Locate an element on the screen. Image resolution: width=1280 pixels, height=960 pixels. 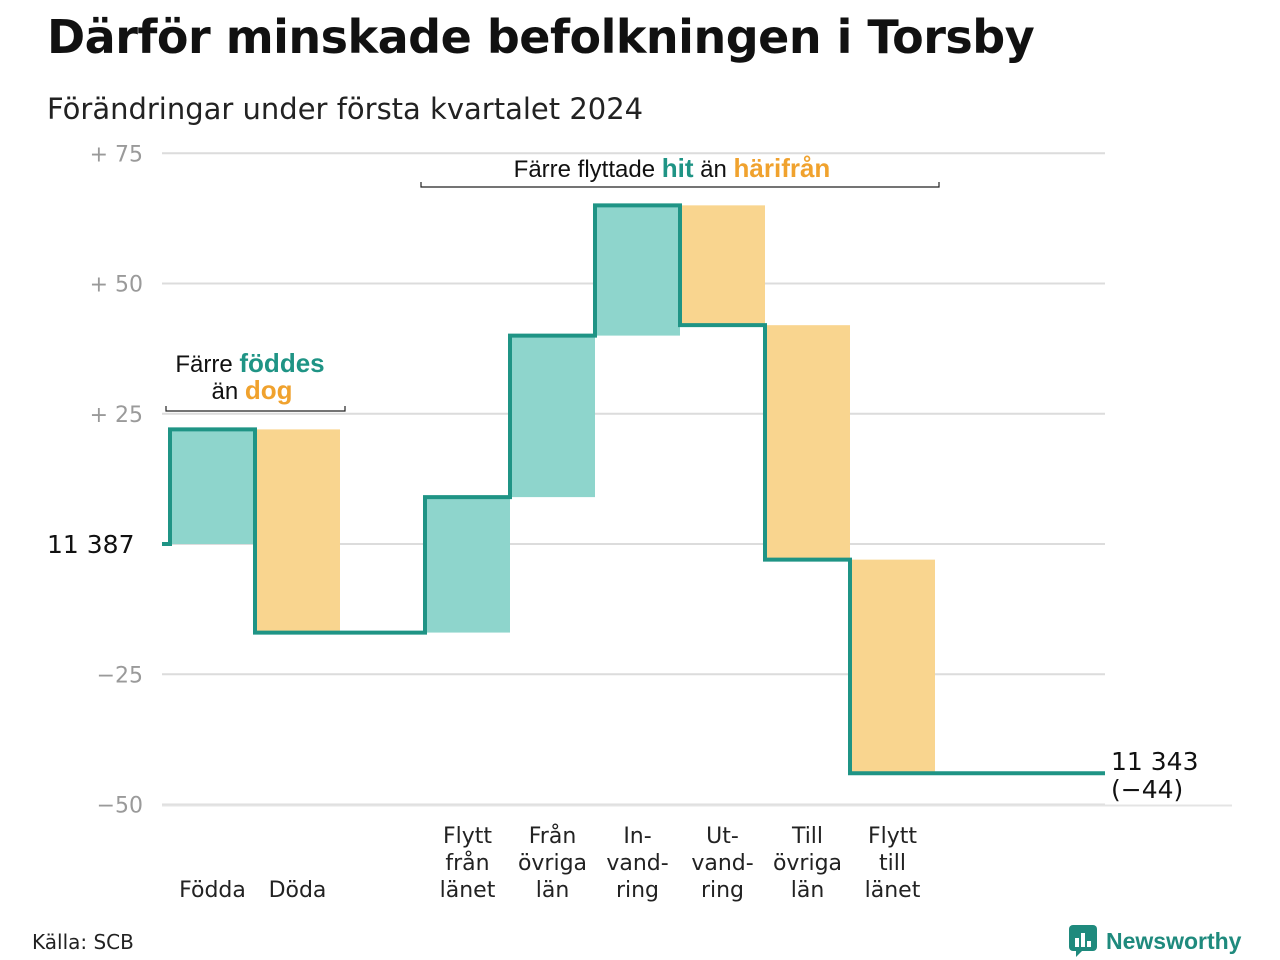
category-label: Till is located at coordinates (807, 836).